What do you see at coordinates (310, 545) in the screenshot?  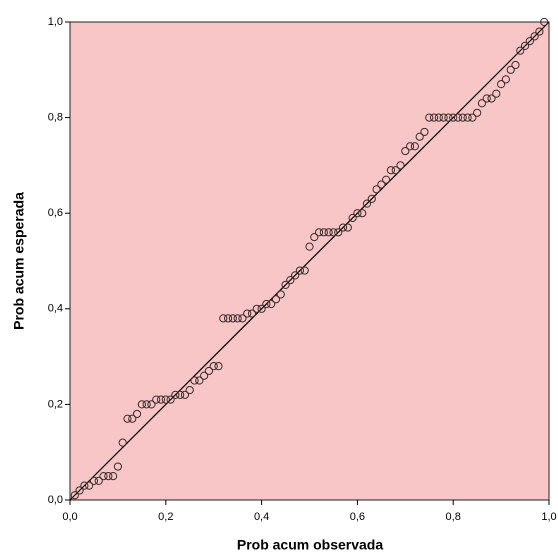 I see `x-axis-title: Prob acum observada` at bounding box center [310, 545].